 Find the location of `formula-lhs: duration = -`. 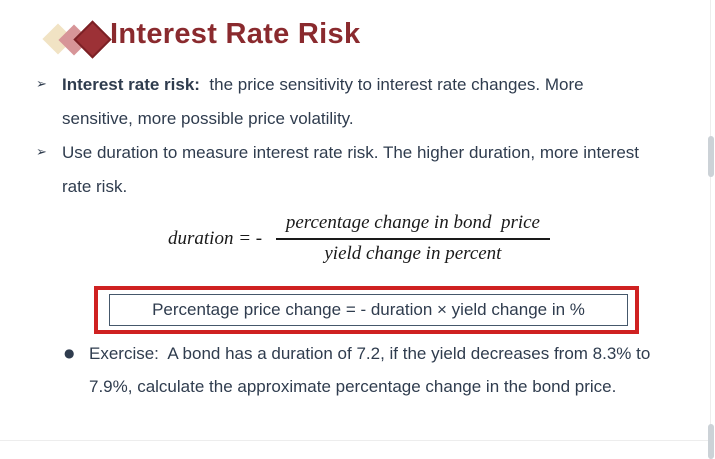

formula-lhs: duration = - is located at coordinates (217, 238).